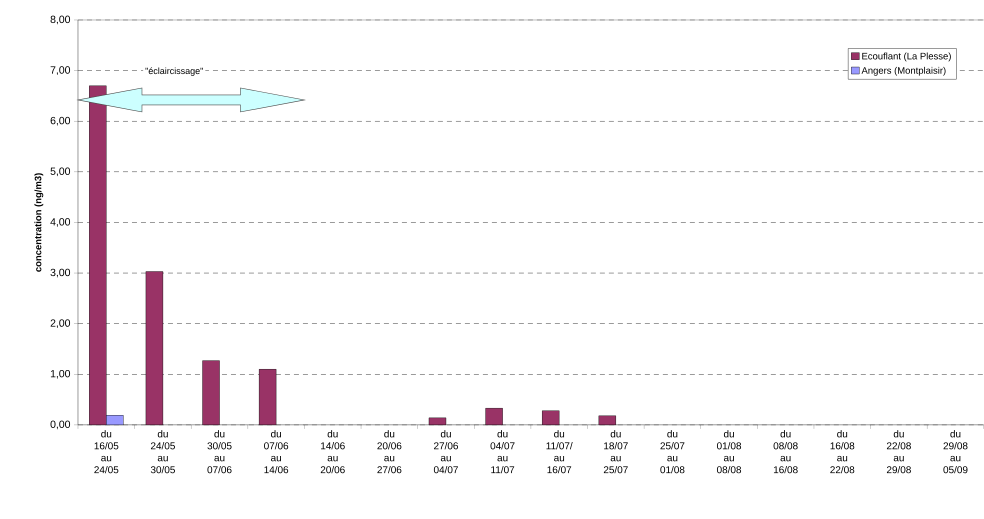 This screenshot has height=519, width=984. What do you see at coordinates (174, 71) in the screenshot?
I see `annotation: "éclaircissage"` at bounding box center [174, 71].